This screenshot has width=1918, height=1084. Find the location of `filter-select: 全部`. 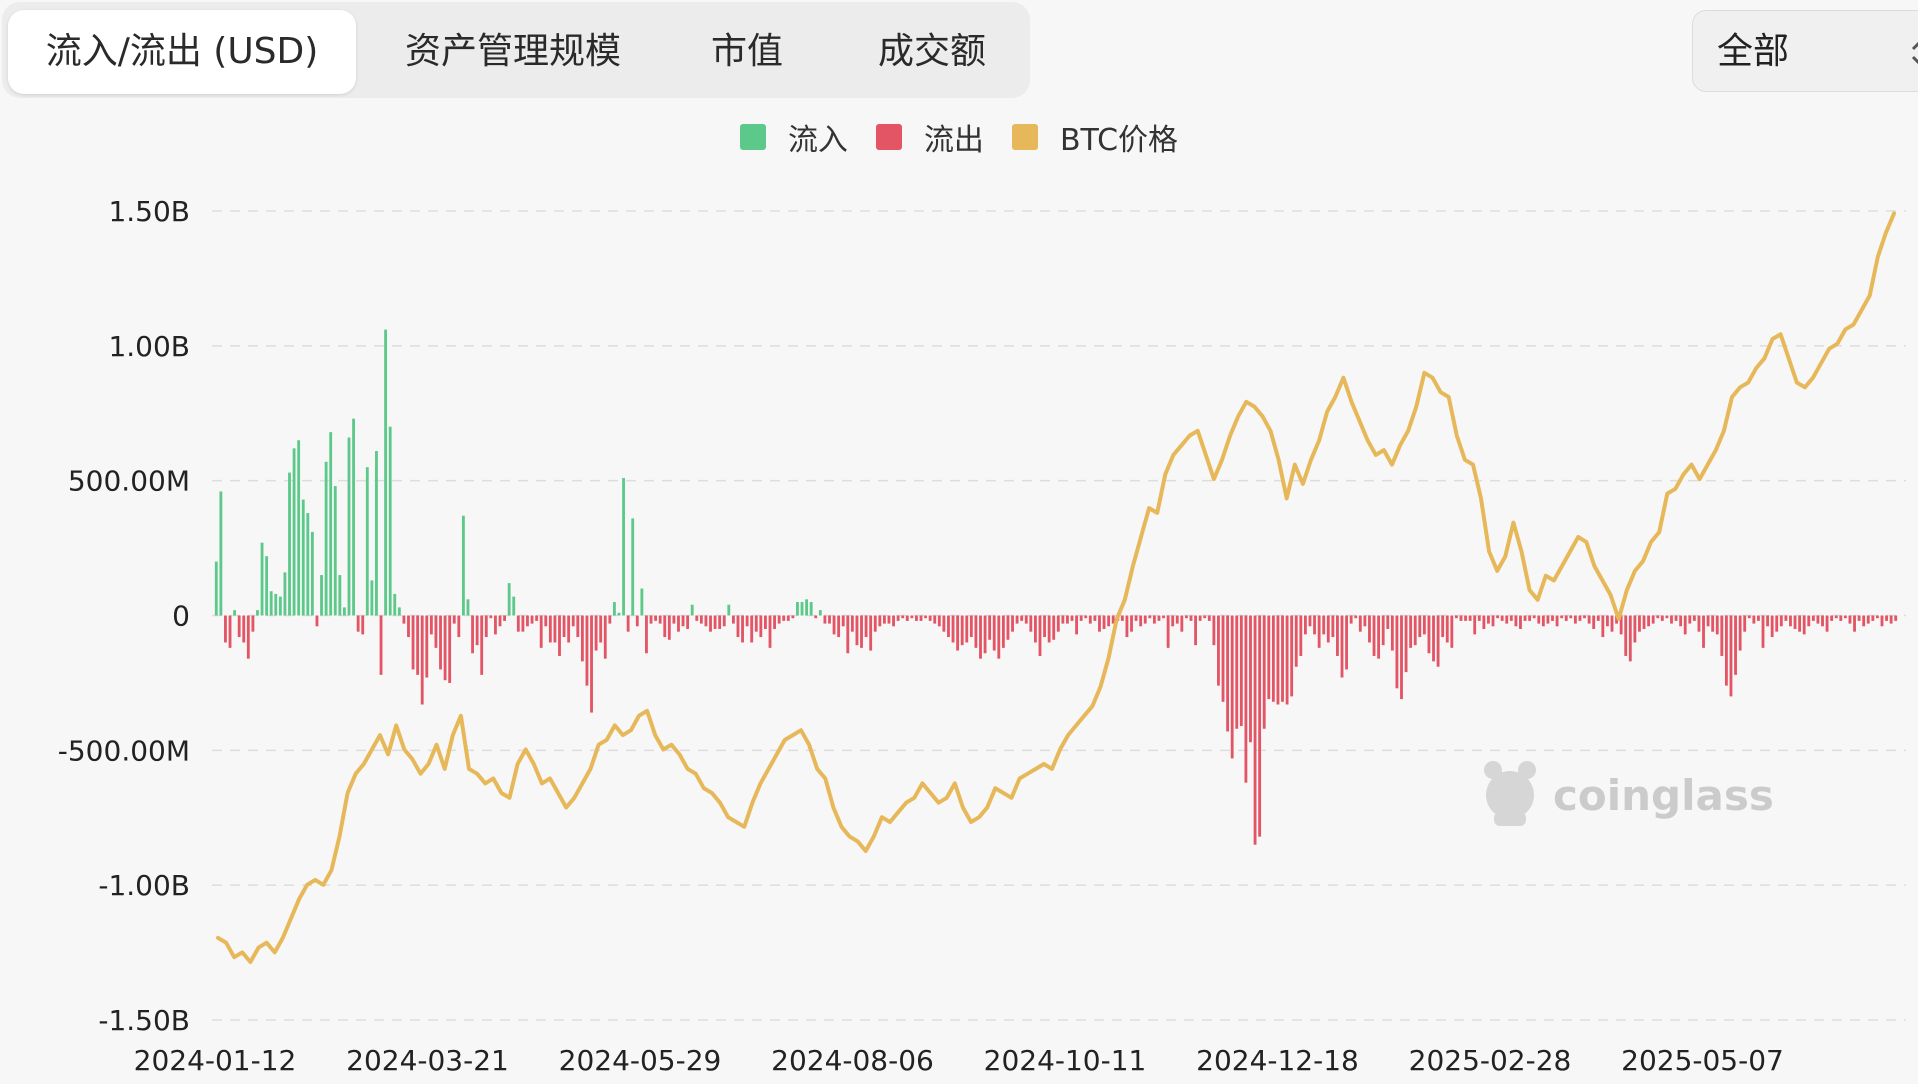

filter-select: 全部 is located at coordinates (1805, 51).